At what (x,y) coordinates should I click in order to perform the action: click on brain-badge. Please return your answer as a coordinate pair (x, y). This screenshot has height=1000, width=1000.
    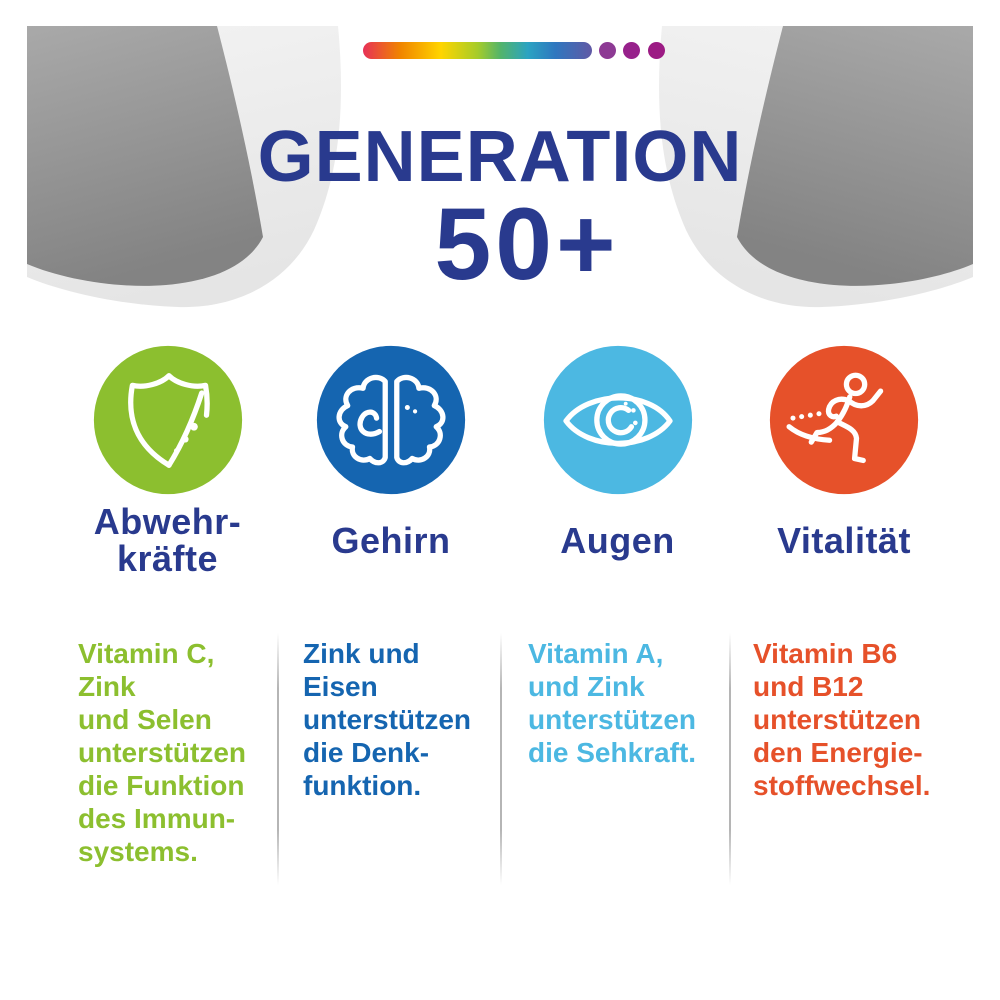
    Looking at the image, I should click on (391, 420).